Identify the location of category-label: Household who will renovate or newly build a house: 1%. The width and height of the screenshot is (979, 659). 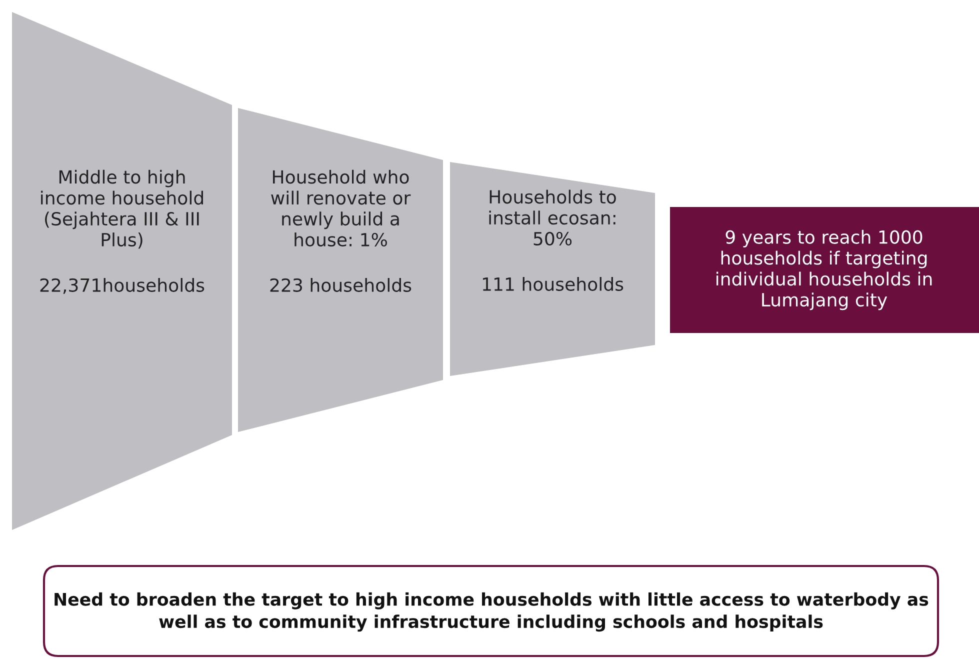
(341, 208).